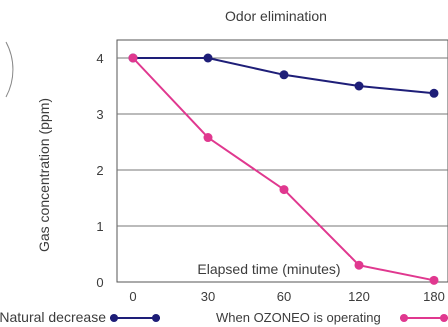  I want to click on y-axis-label: Gas concentration (ppm), so click(44, 175).